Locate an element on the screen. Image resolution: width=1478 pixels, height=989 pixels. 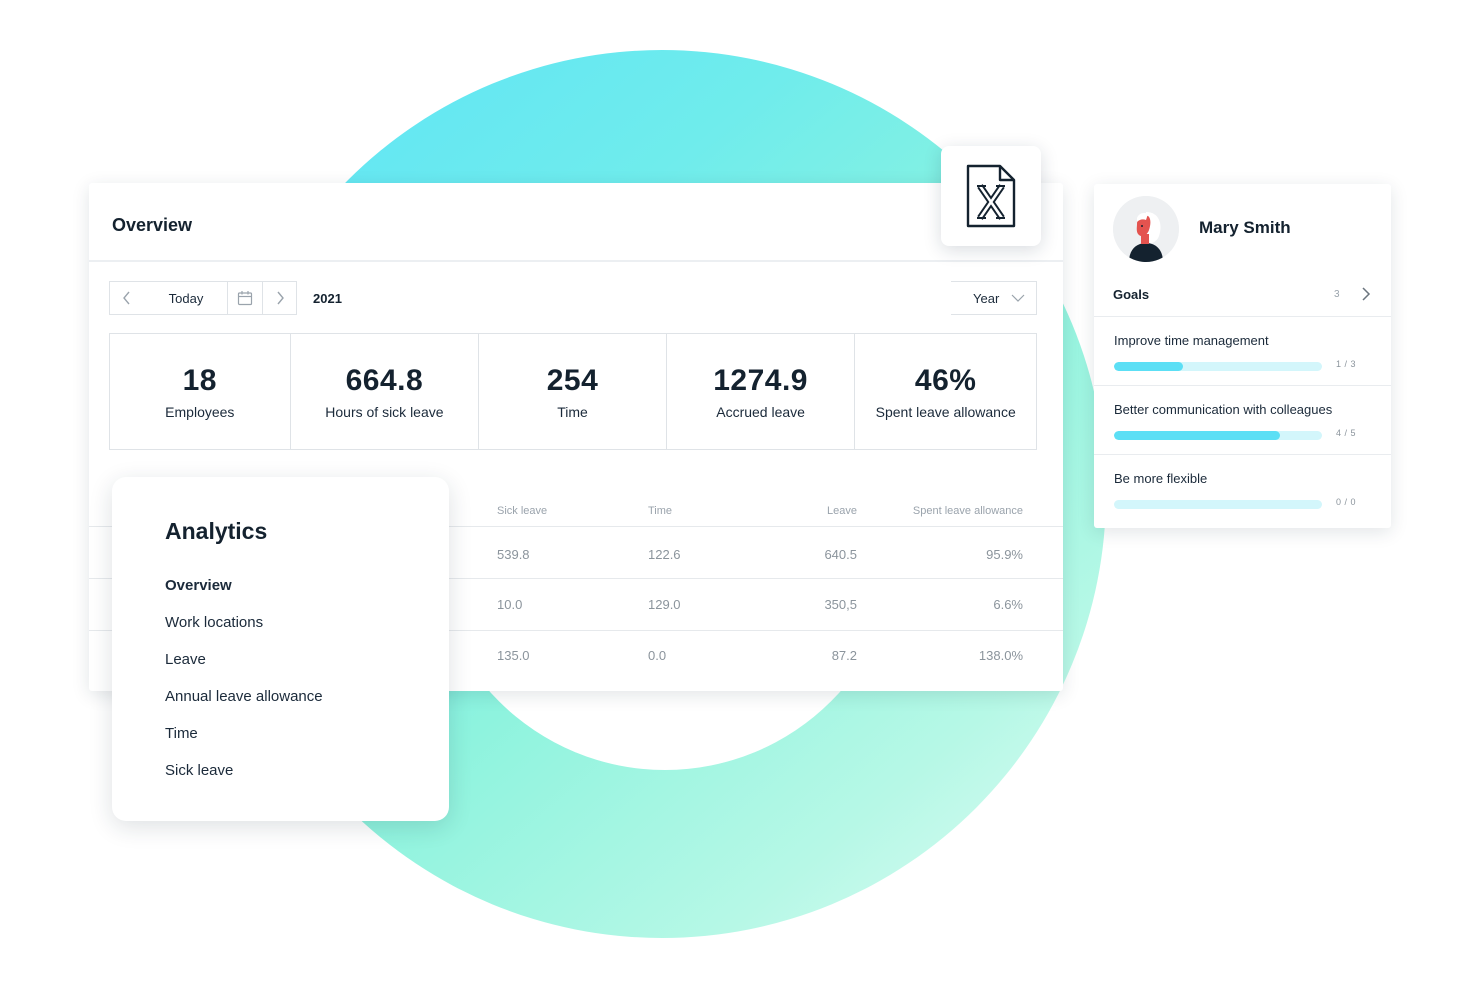
column-header-time: Time is located at coordinates (660, 511).